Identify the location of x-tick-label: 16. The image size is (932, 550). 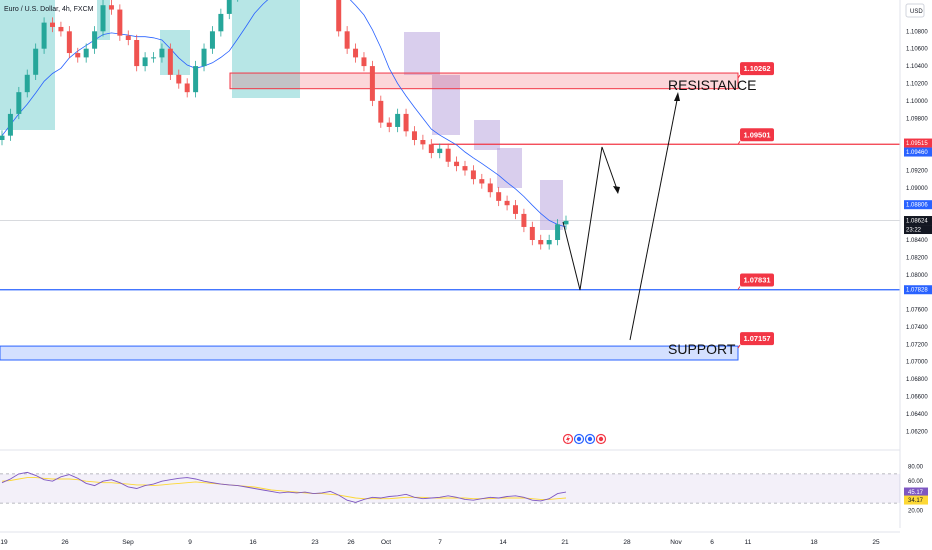
(253, 542).